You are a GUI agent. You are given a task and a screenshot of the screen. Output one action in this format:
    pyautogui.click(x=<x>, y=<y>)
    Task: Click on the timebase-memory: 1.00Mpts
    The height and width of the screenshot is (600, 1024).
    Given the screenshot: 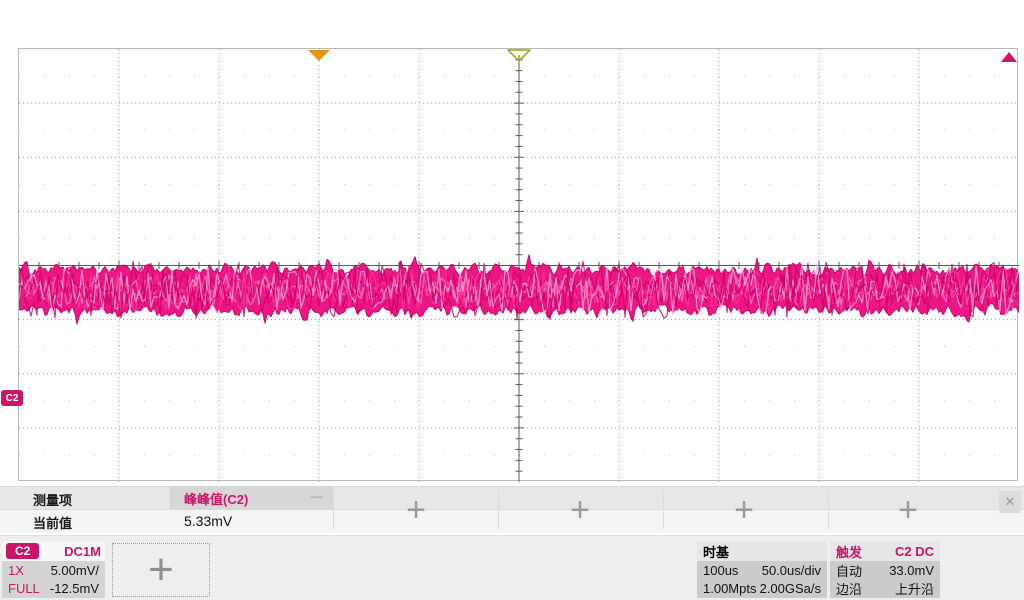 What is the action you would take?
    pyautogui.click(x=730, y=588)
    